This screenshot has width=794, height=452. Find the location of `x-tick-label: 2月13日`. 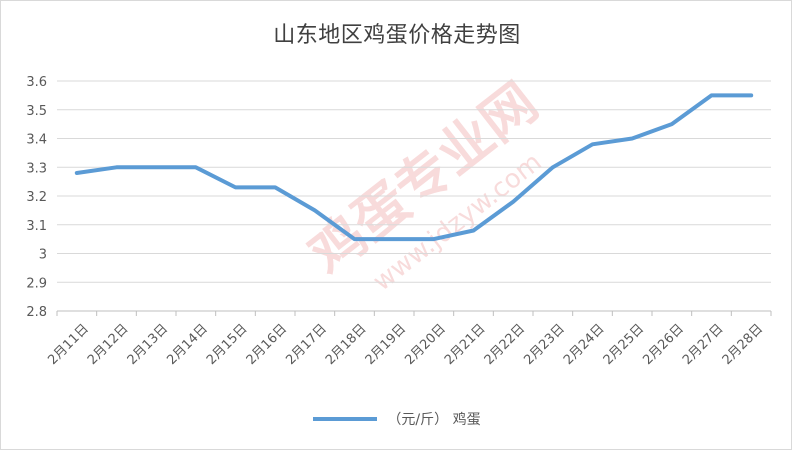

x-tick-label: 2月13日 is located at coordinates (148, 344).